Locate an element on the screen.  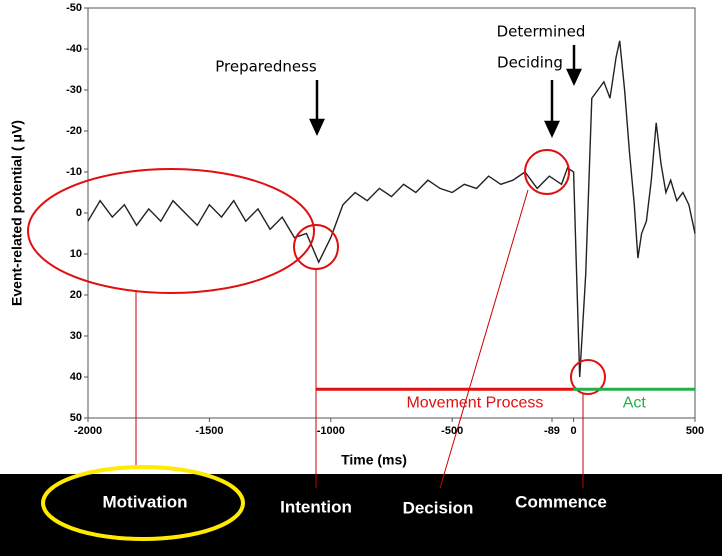
x-tick-label: -89 is located at coordinates (552, 431).